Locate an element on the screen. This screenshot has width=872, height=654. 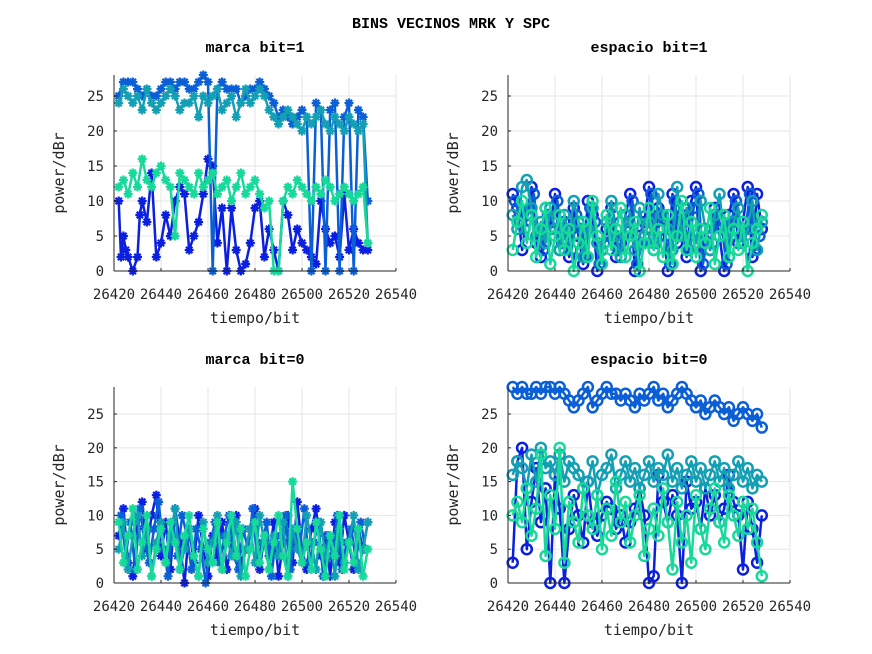
subplot-title: marca bit=1 is located at coordinates (254, 48).